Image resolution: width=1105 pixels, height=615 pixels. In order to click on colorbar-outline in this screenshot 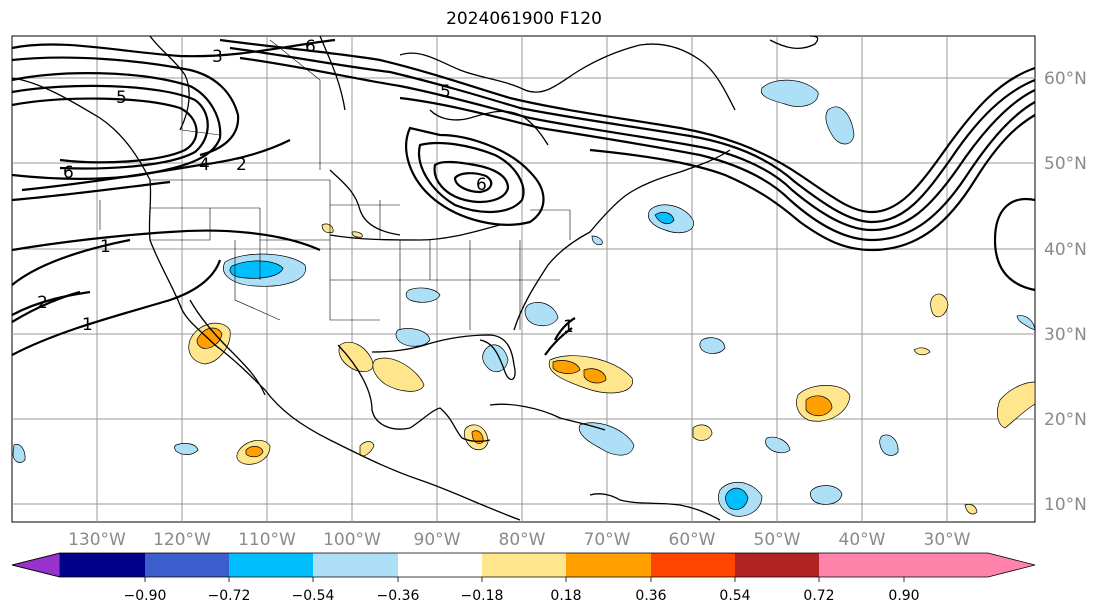, I will do `click(523, 565)`.